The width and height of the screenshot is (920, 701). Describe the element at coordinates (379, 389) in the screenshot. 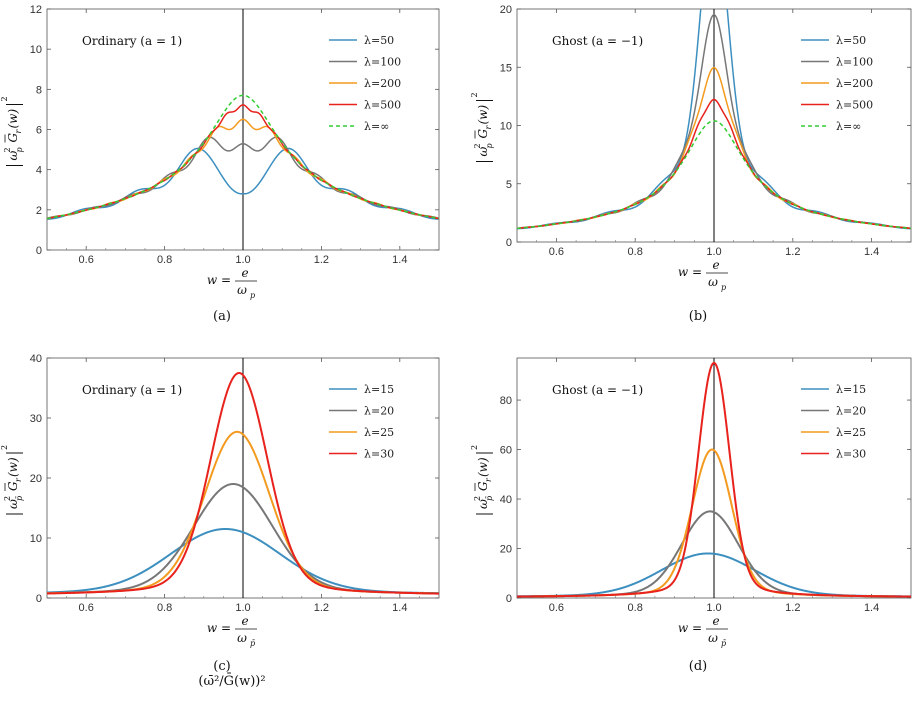

I see `legend-entry-label: λ=15` at that location.